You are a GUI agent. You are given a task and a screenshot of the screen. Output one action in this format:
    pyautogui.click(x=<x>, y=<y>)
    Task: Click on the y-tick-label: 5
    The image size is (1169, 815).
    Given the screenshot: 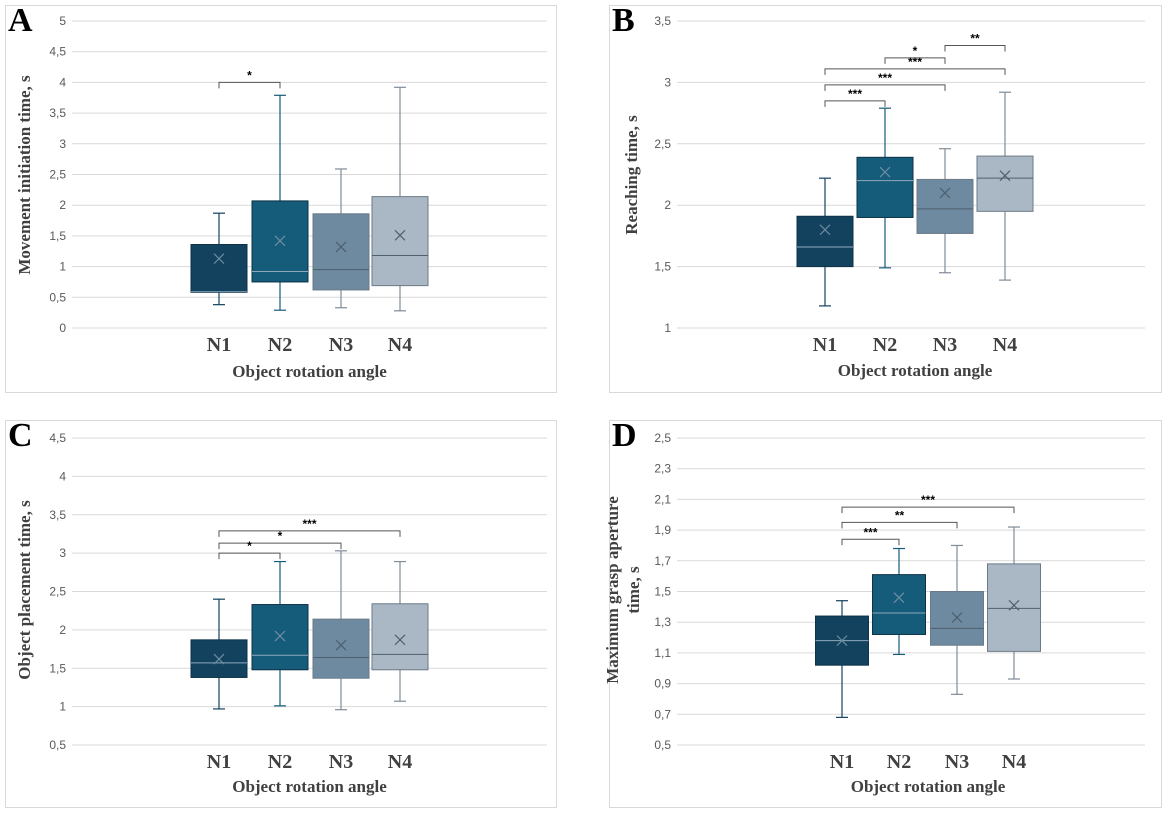 What is the action you would take?
    pyautogui.click(x=62, y=21)
    